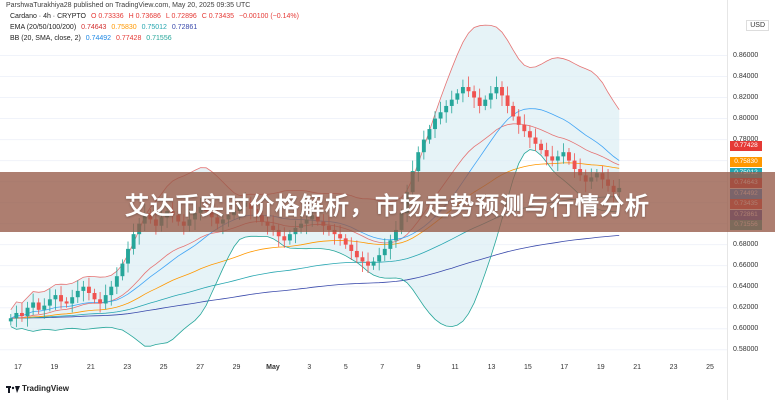 Image resolution: width=775 pixels, height=400 pixels. Describe the element at coordinates (746, 55) in the screenshot. I see `price-tick-label: 0.86000` at that location.